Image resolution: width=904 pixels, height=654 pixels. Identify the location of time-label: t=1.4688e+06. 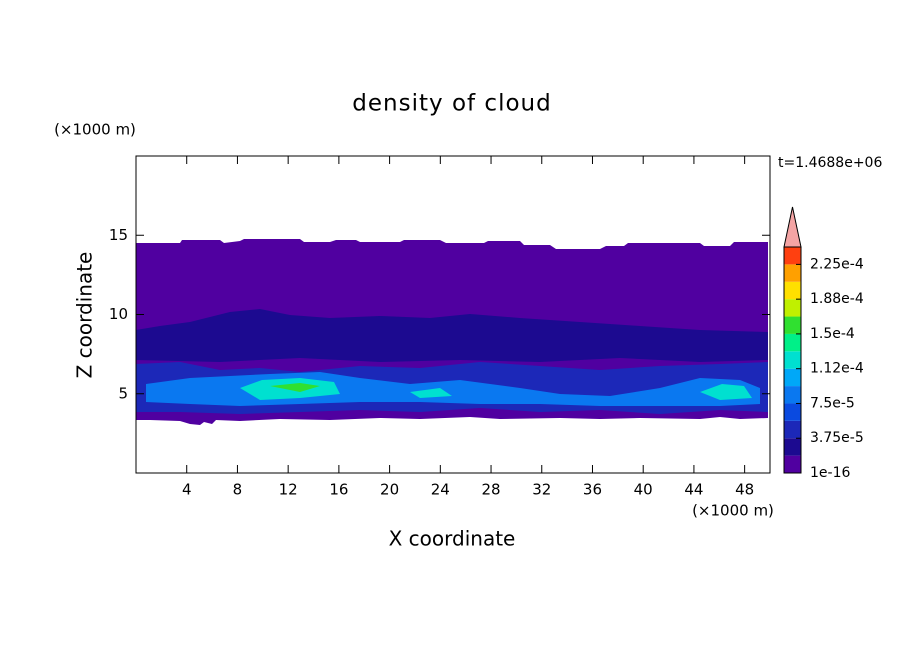
(830, 163).